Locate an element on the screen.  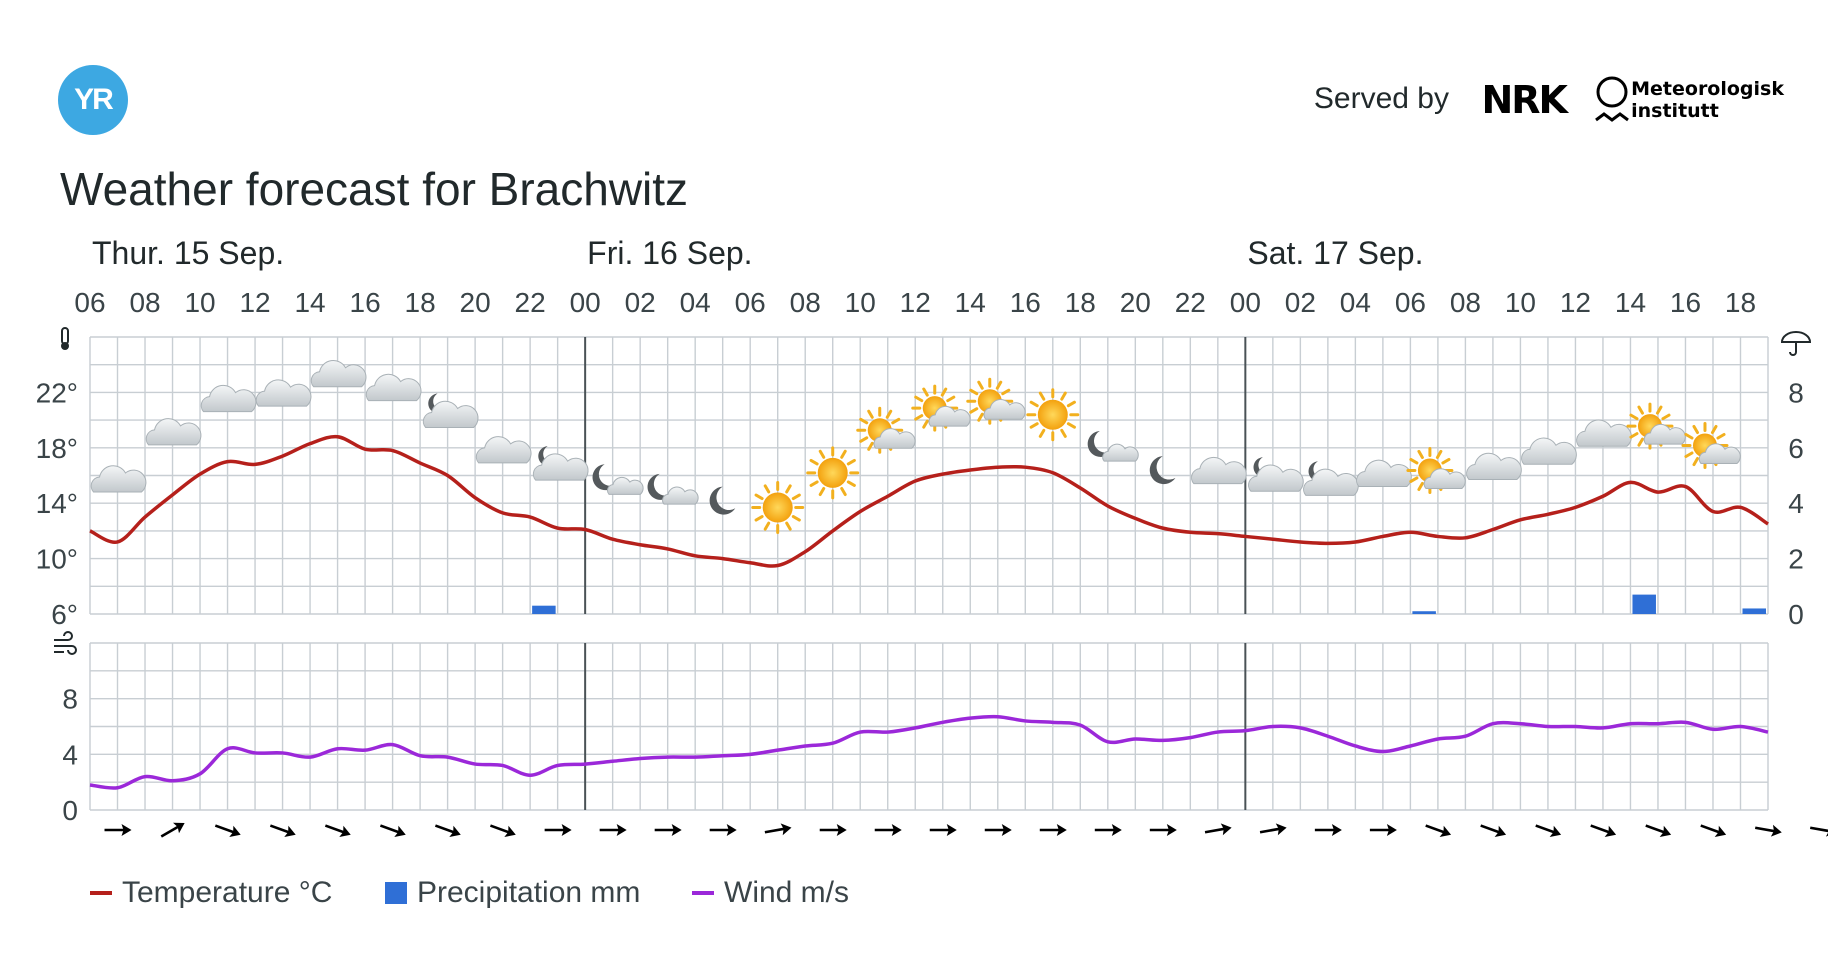
hour-label: 12 is located at coordinates (1575, 302).